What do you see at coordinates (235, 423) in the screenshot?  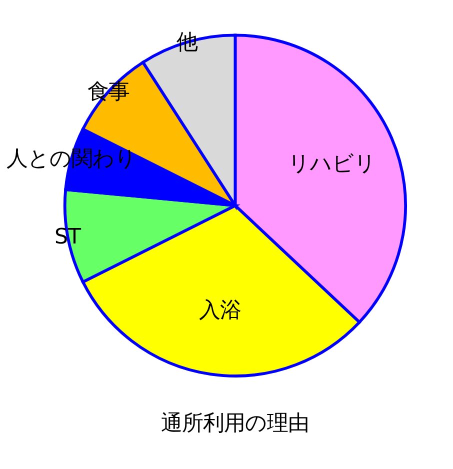 I see `text: 通所利用の理由` at bounding box center [235, 423].